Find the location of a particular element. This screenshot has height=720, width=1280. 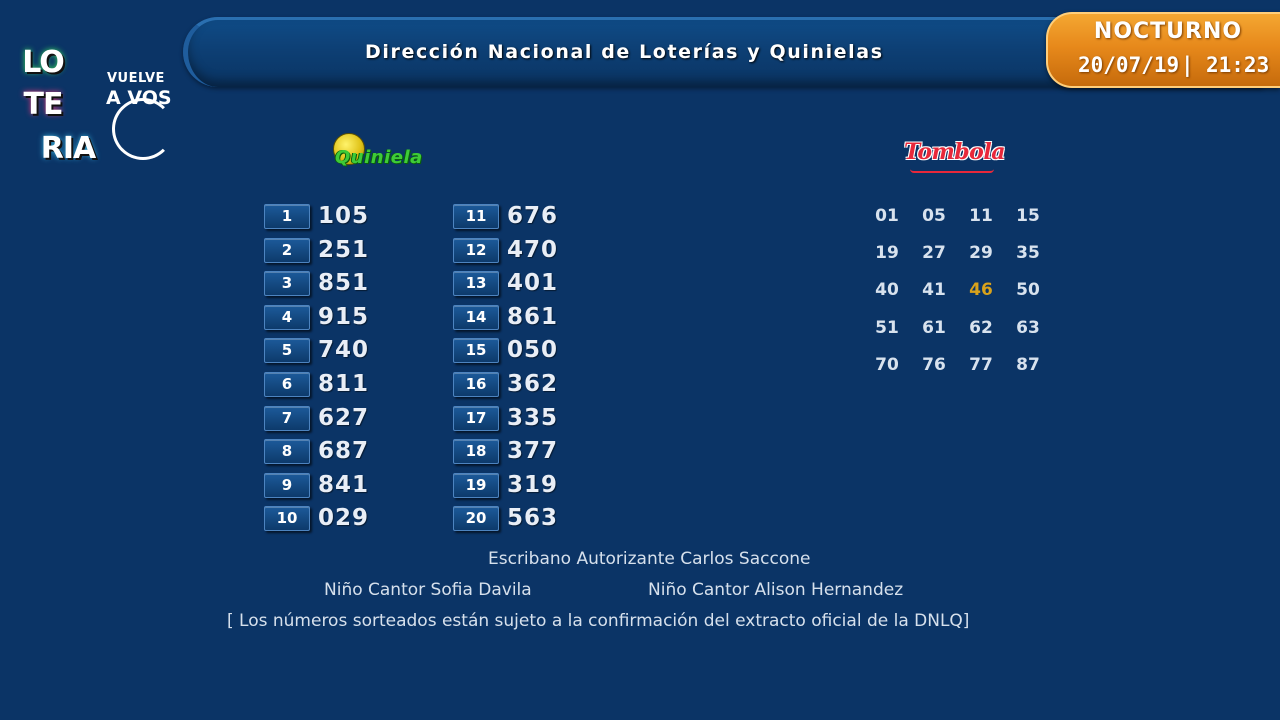

tombola-number: 35 is located at coordinates (1028, 253).